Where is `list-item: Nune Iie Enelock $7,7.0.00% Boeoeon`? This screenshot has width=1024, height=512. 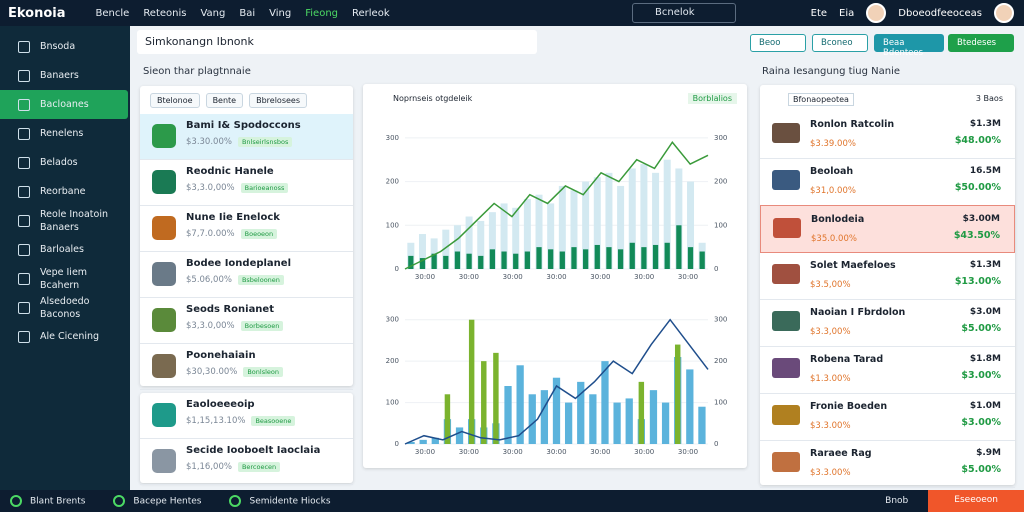
list-item: Nune Iie Enelock $7,7.0.00% Boeoeon is located at coordinates (246, 229).